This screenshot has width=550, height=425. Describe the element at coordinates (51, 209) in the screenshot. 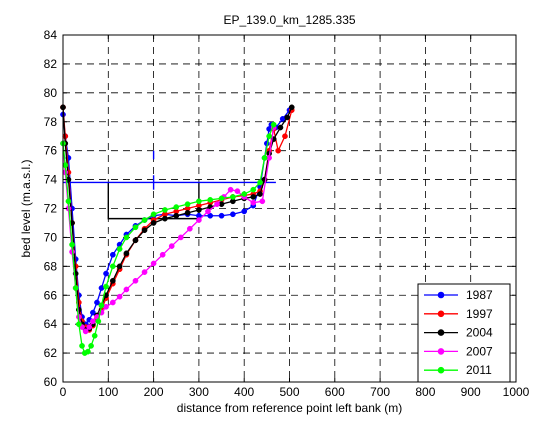

I see `y-tick-label: 72` at that location.